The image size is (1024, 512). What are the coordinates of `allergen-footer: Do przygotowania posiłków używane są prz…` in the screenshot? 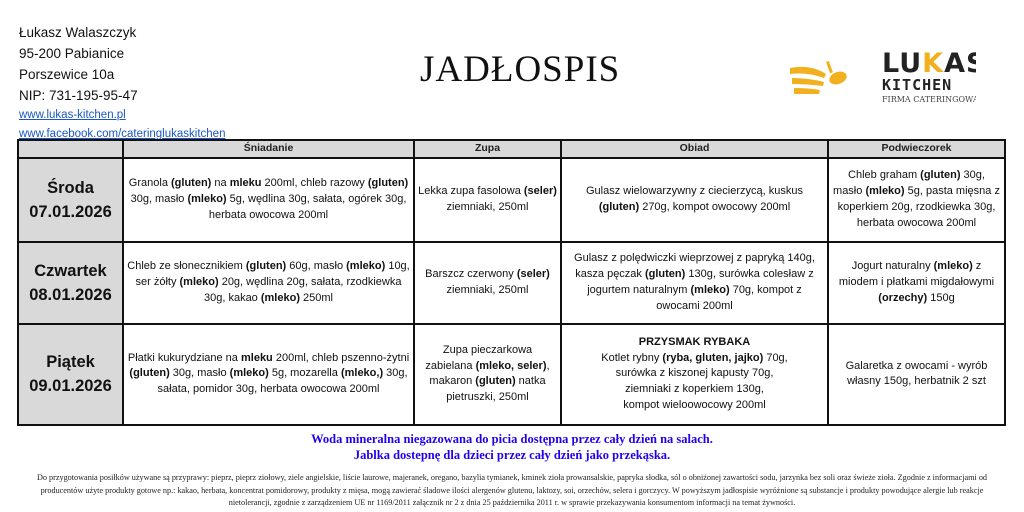 It's located at (512, 490).